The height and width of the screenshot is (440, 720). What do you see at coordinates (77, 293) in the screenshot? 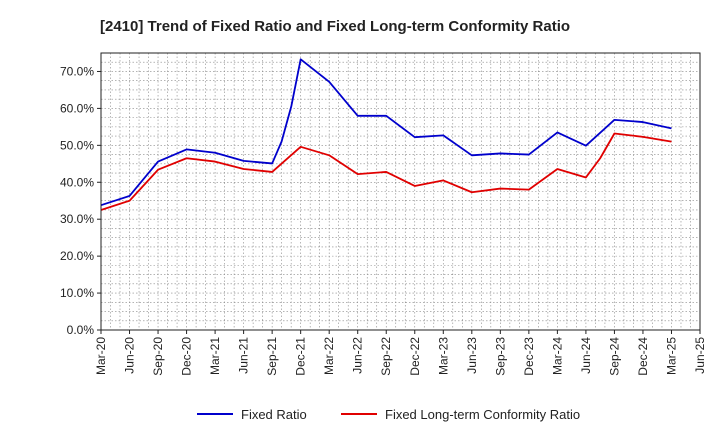
I see `y-tick-label: 10.0%` at bounding box center [77, 293].